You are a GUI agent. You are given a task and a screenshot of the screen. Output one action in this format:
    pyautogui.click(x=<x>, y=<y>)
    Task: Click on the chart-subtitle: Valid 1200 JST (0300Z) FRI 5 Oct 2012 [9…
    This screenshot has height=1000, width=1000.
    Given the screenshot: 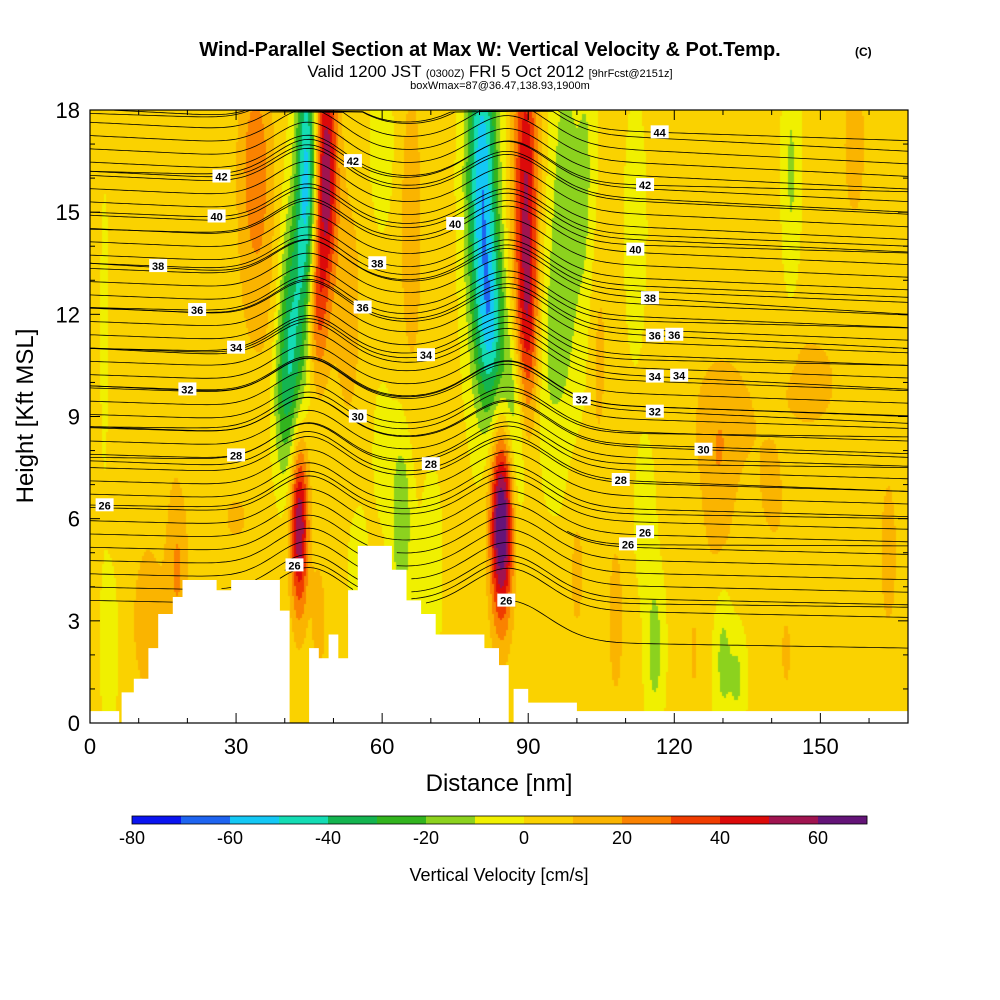 What is the action you would take?
    pyautogui.click(x=489, y=71)
    